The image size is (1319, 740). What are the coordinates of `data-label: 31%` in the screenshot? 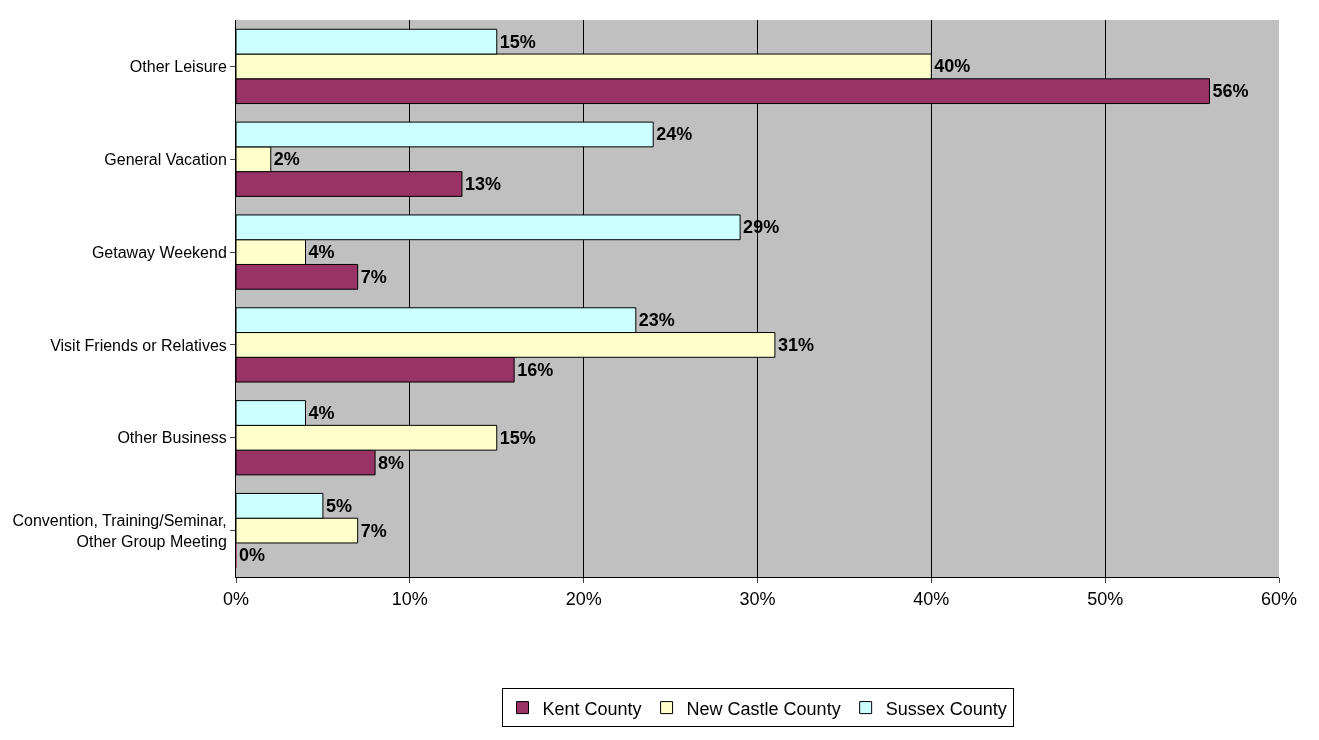 It's located at (795, 344).